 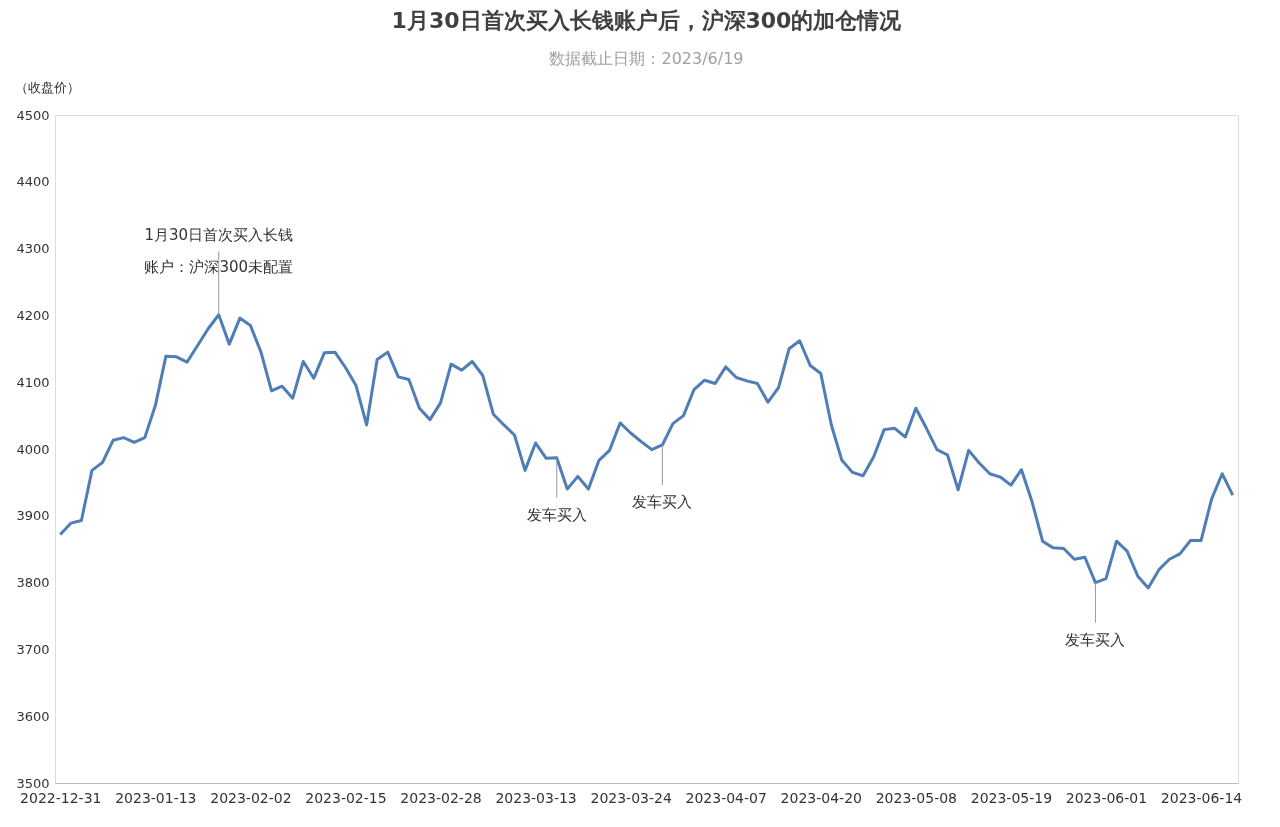 I want to click on x-tick-label: 2023-06-14, so click(x=1201, y=797).